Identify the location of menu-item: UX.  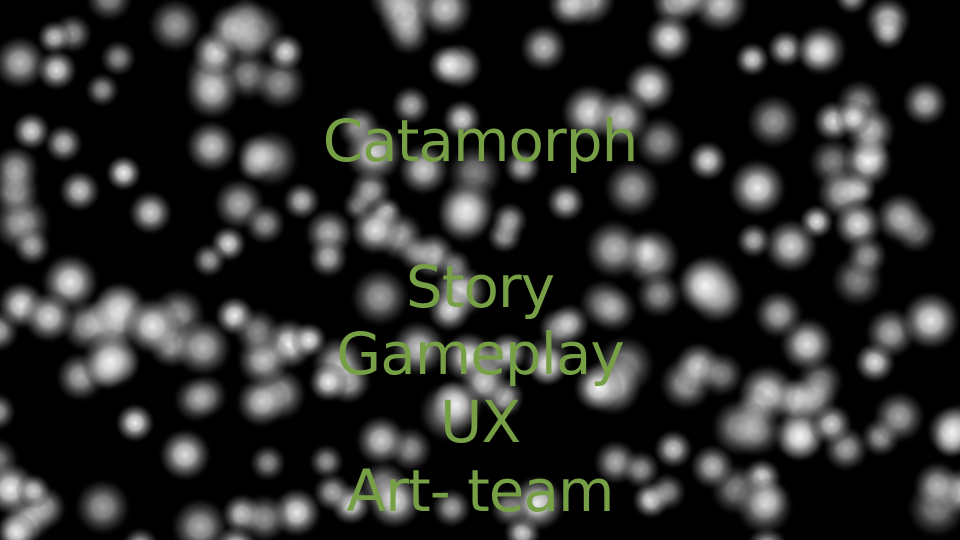
(480, 422).